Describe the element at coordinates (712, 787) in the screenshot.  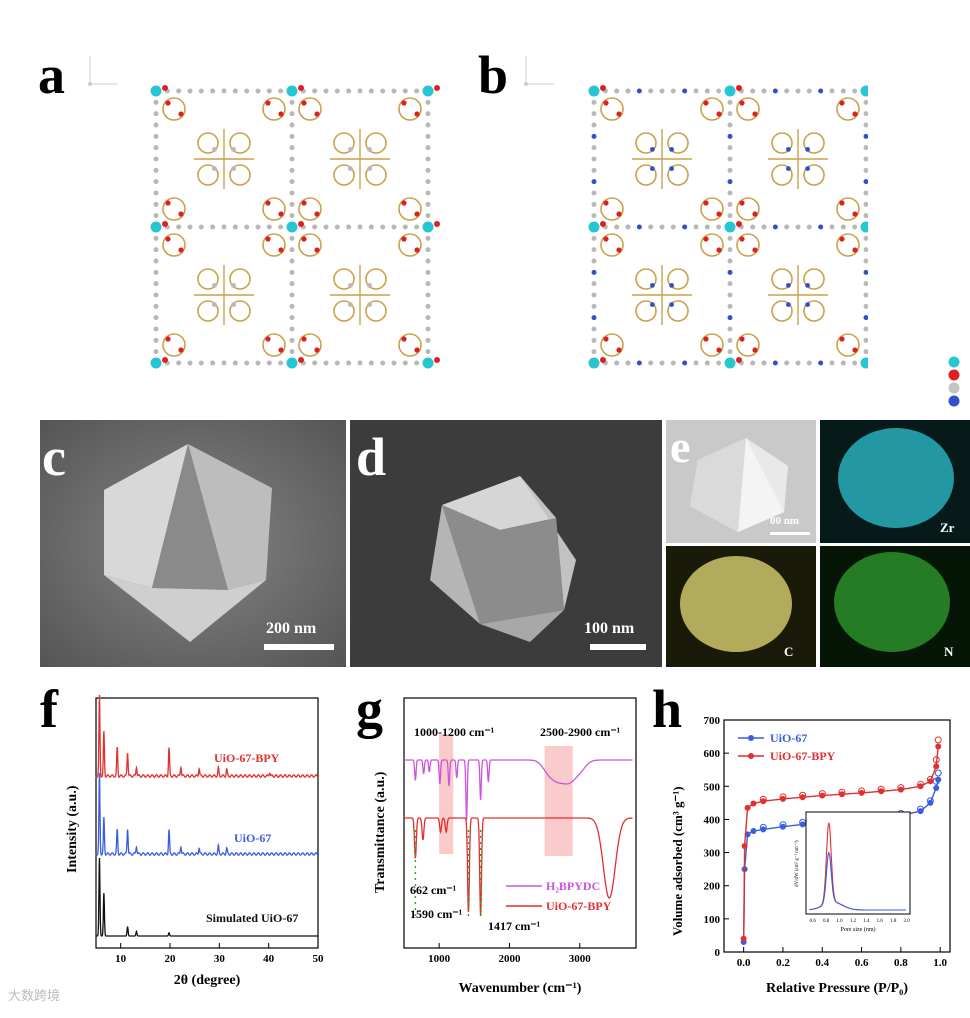
I see `y-tick-label: 500` at that location.